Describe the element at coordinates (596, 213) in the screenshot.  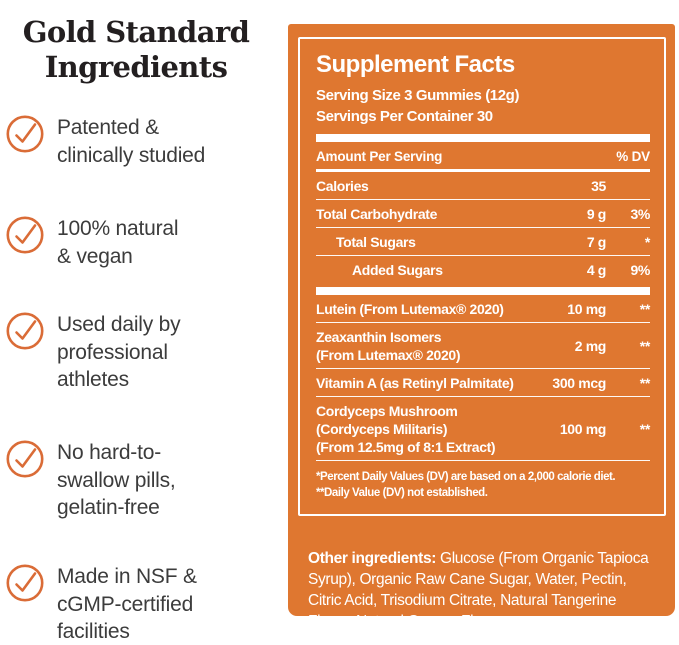
I see `nutrient-amount: 9 g` at that location.